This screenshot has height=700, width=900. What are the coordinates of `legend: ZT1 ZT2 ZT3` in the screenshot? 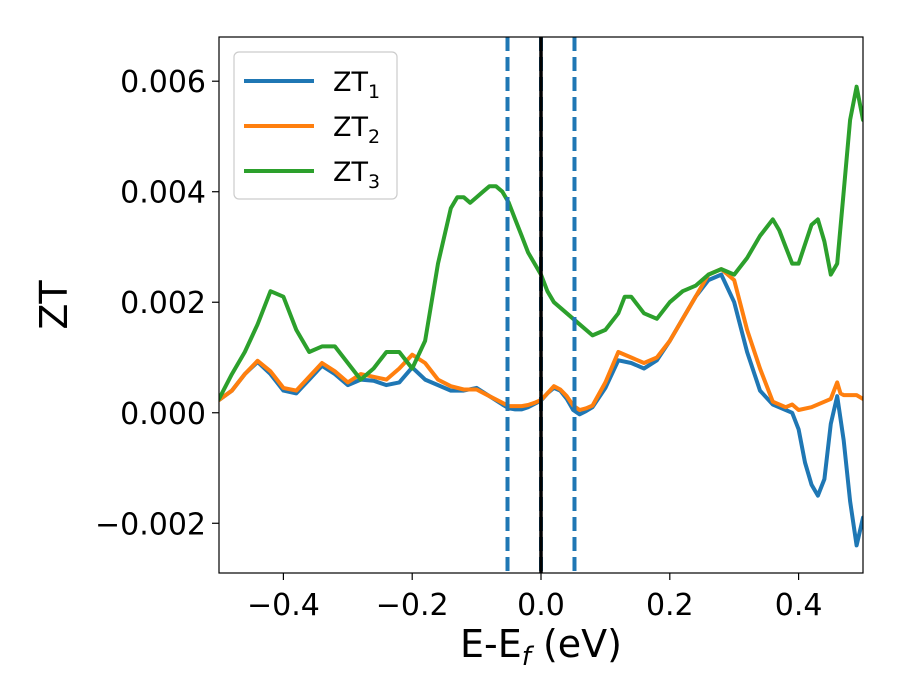 It's located at (315, 125).